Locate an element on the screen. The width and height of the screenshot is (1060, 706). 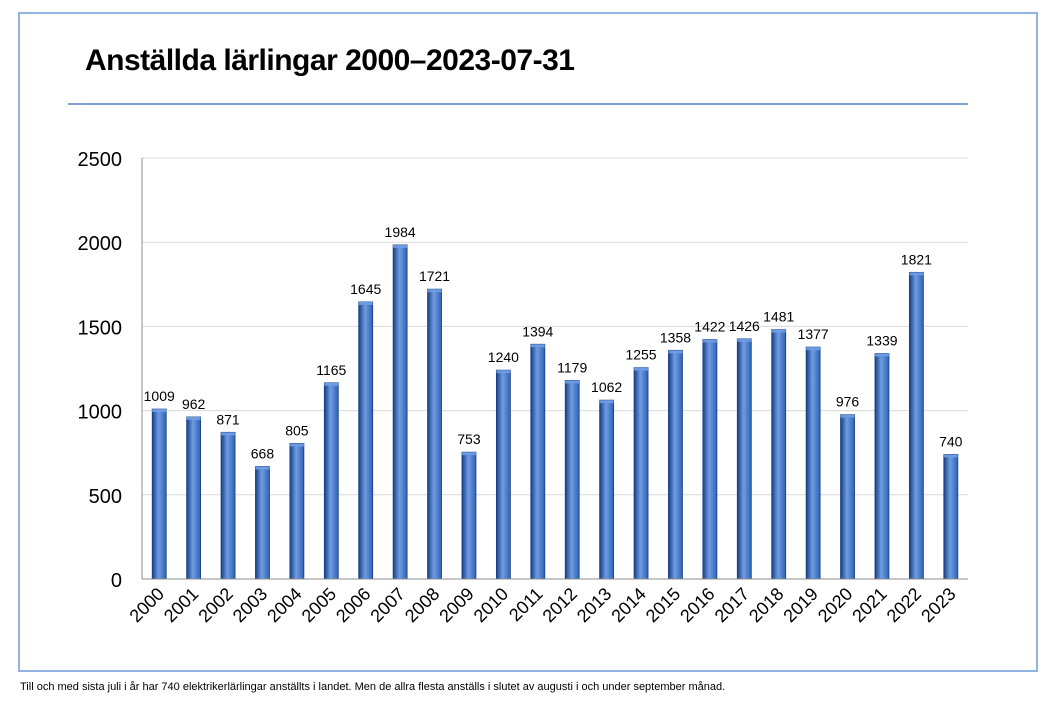
data-label: 1984 is located at coordinates (400, 232).